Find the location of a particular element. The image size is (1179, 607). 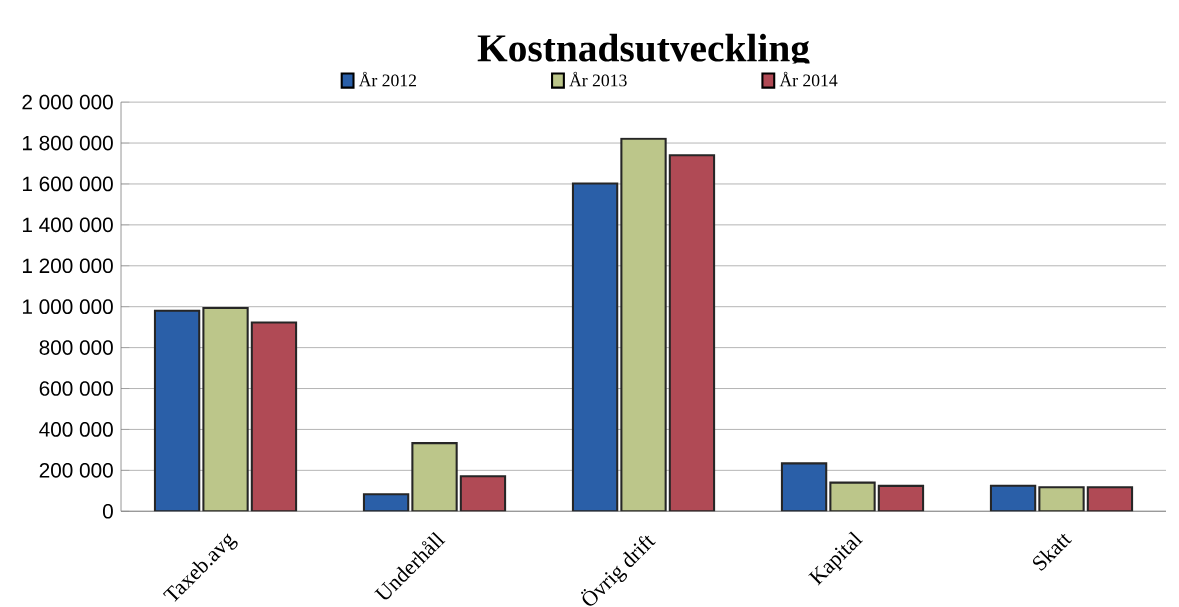

y-tick-label: 1 600 000 is located at coordinates (67, 184).